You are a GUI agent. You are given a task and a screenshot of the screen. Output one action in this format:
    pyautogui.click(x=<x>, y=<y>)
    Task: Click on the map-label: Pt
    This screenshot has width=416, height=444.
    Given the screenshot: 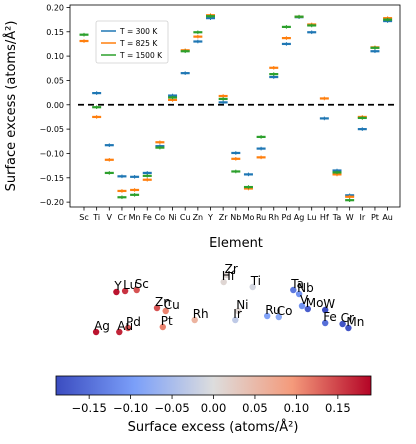 What is the action you would take?
    pyautogui.click(x=167, y=321)
    